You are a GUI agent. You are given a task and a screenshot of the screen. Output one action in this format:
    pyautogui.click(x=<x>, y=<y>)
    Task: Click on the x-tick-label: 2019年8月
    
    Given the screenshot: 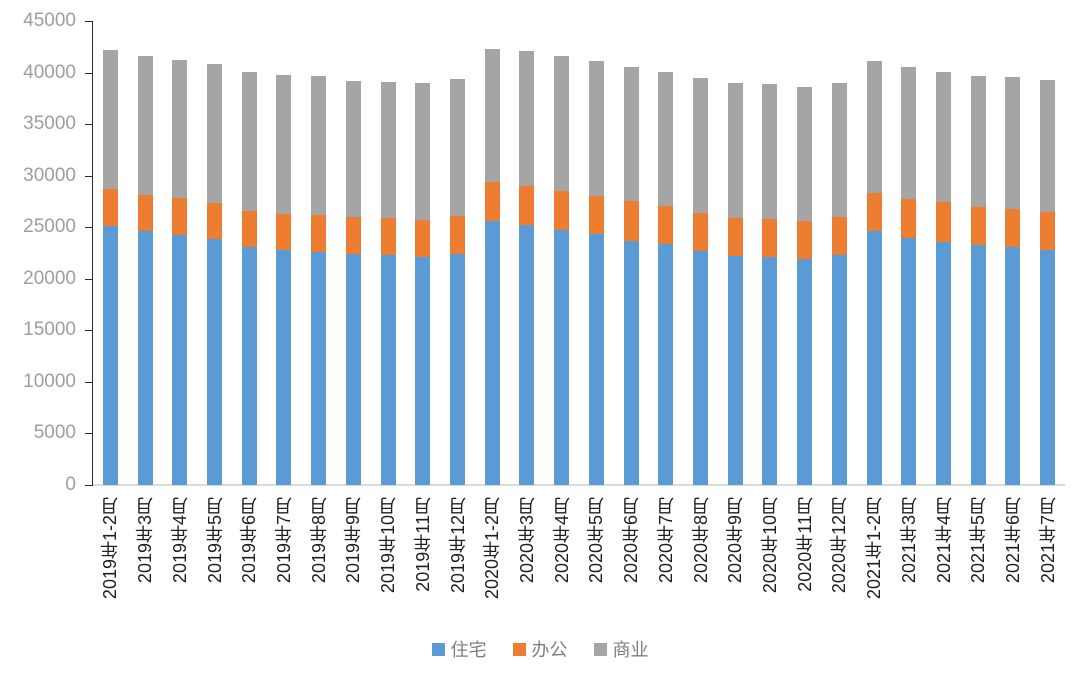 What is the action you would take?
    pyautogui.click(x=318, y=540)
    